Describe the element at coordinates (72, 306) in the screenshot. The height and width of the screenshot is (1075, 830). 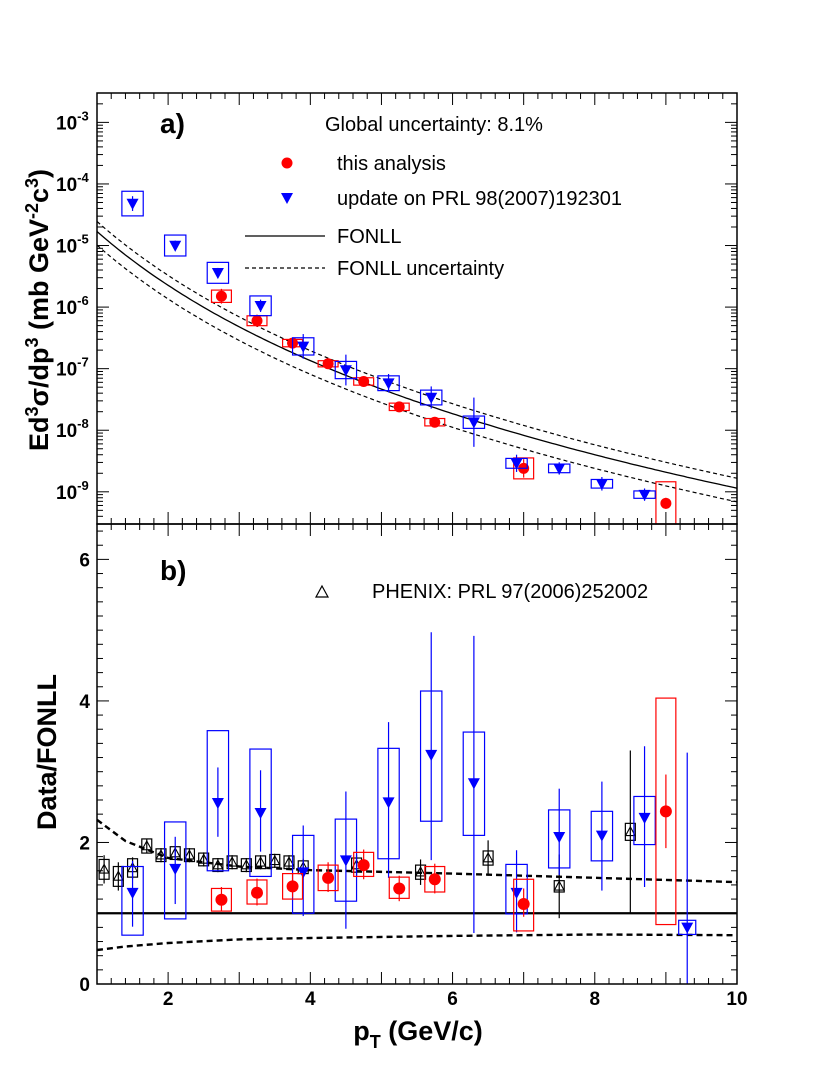
I see `panel-a-y-tick-label: 10⁻⁶` at that location.